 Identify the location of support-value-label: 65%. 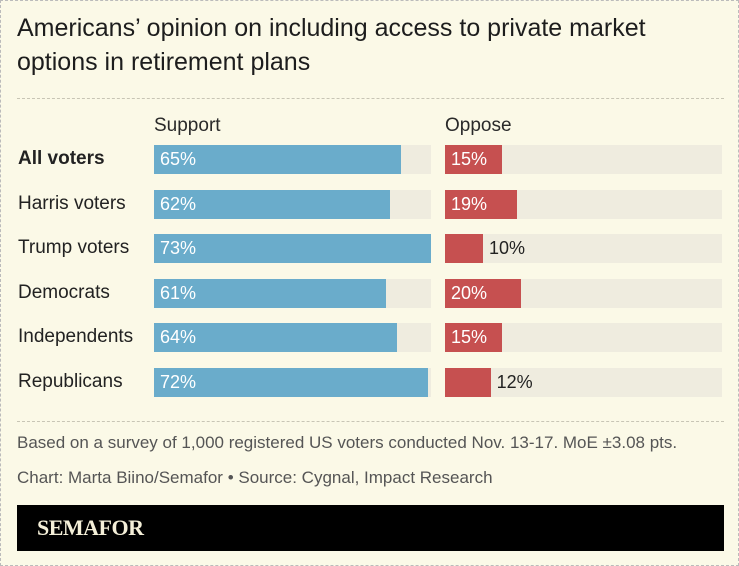
(178, 159).